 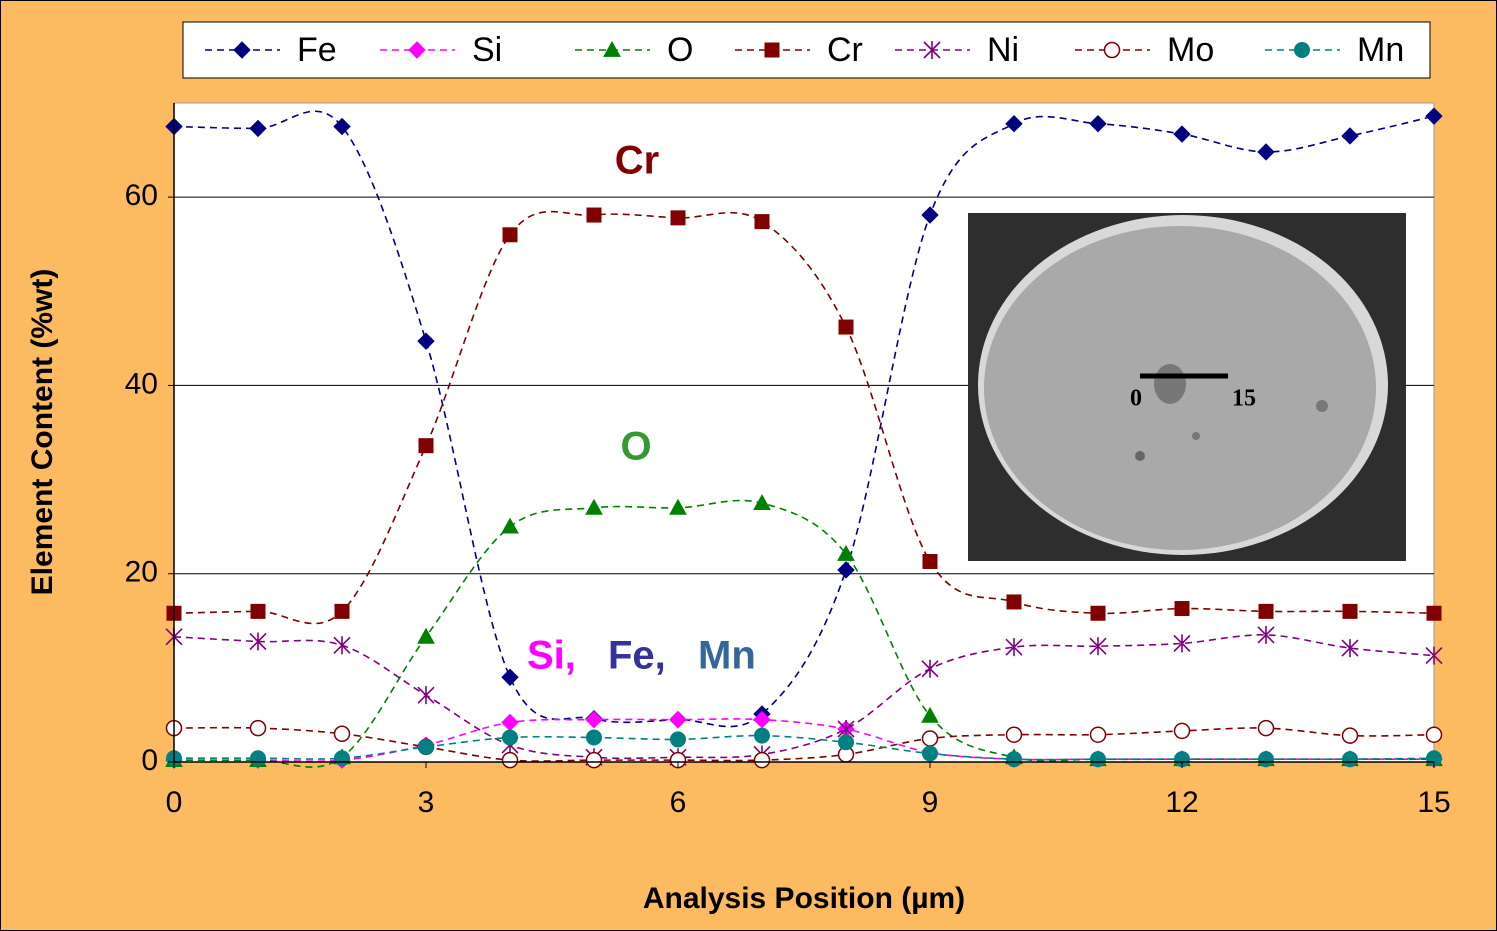 I want to click on x-tick-label: 9, so click(x=930, y=802).